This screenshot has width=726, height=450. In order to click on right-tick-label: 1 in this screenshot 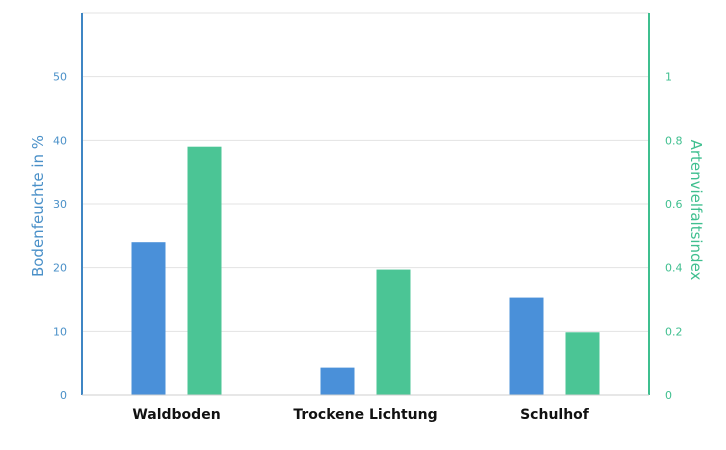, I will do `click(668, 77)`.